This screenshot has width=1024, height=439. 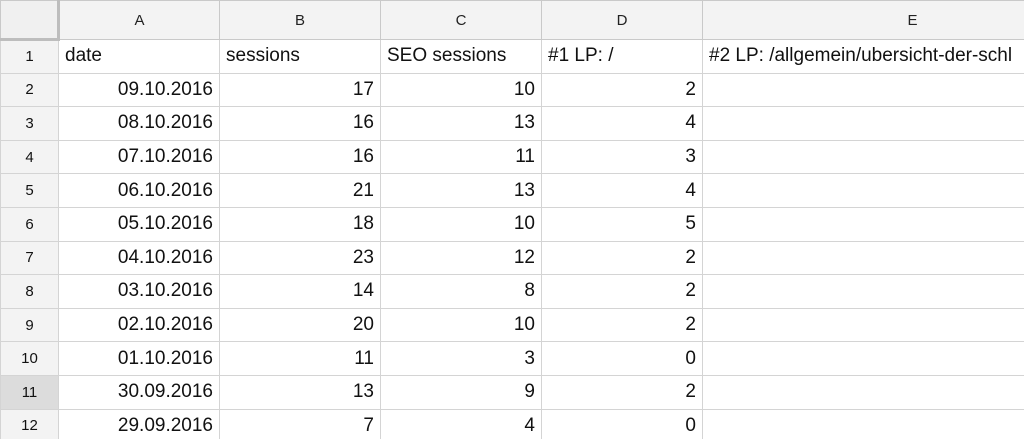 I want to click on cell-sessions: 17, so click(x=300, y=90).